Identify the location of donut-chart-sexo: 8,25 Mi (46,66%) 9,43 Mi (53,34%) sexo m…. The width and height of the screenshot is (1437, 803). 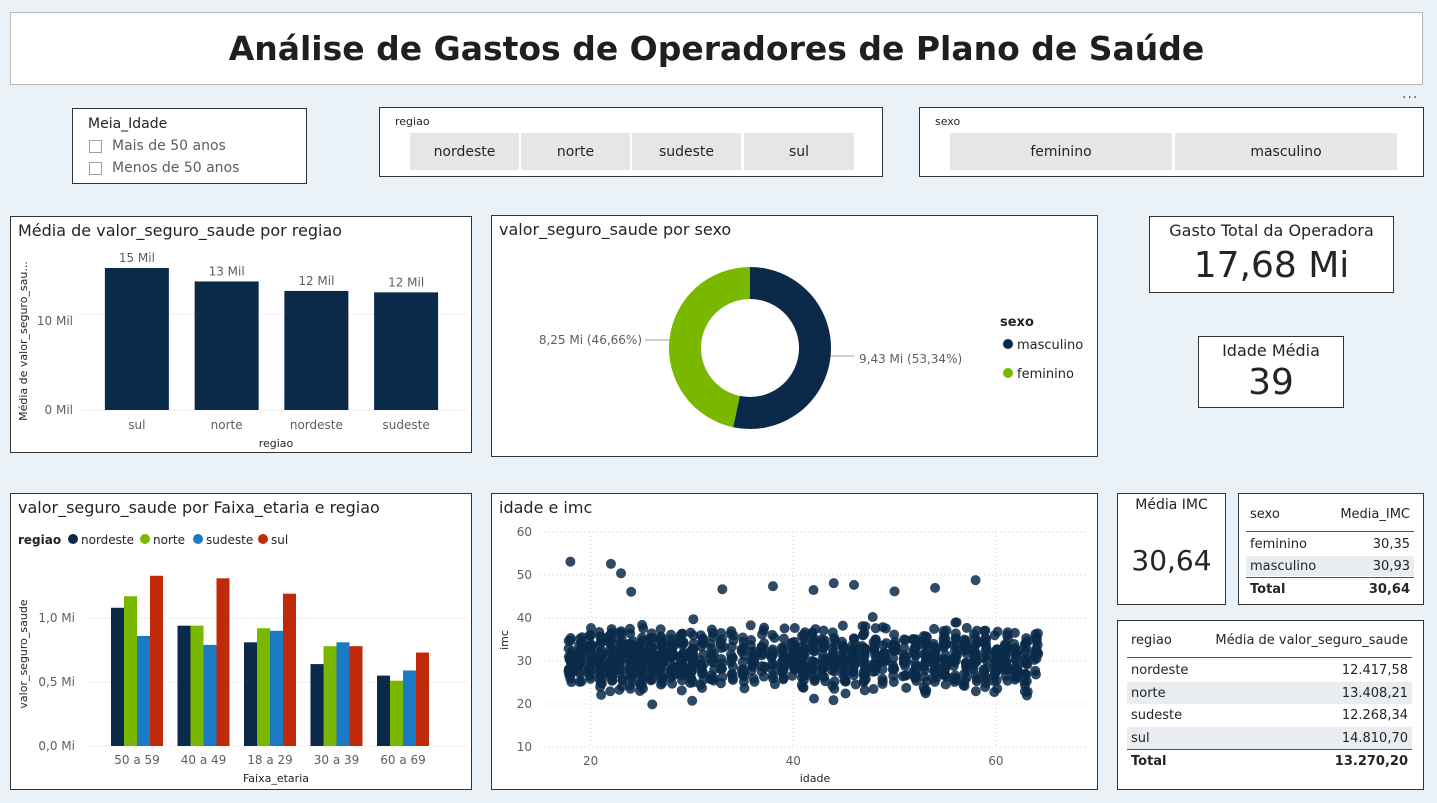
(794, 336).